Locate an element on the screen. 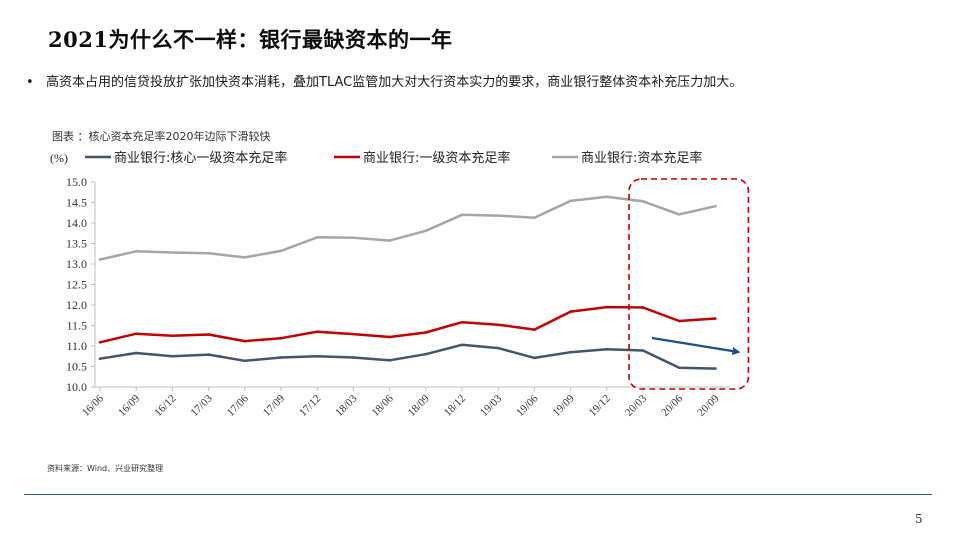 The image size is (959, 539). x-tick-label: 19/09 is located at coordinates (564, 405).